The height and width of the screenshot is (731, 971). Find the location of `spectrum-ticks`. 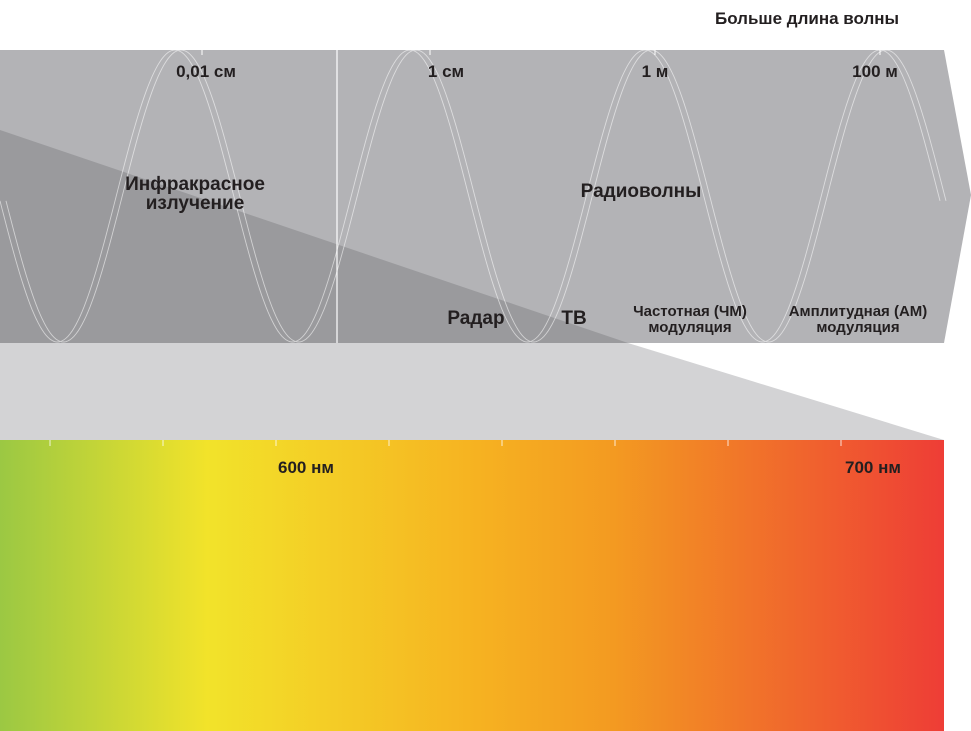

spectrum-ticks is located at coordinates (445, 443).